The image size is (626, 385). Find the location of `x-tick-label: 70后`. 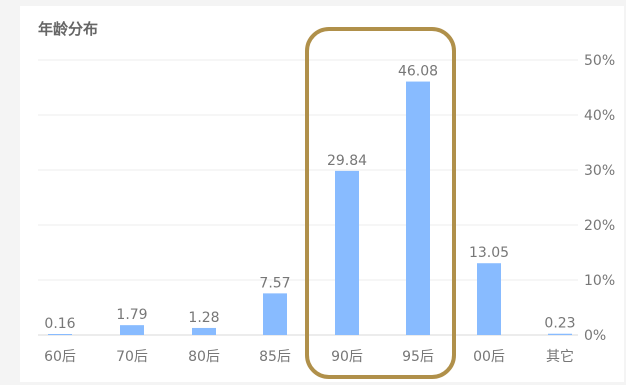

x-tick-label: 70后 is located at coordinates (132, 357).